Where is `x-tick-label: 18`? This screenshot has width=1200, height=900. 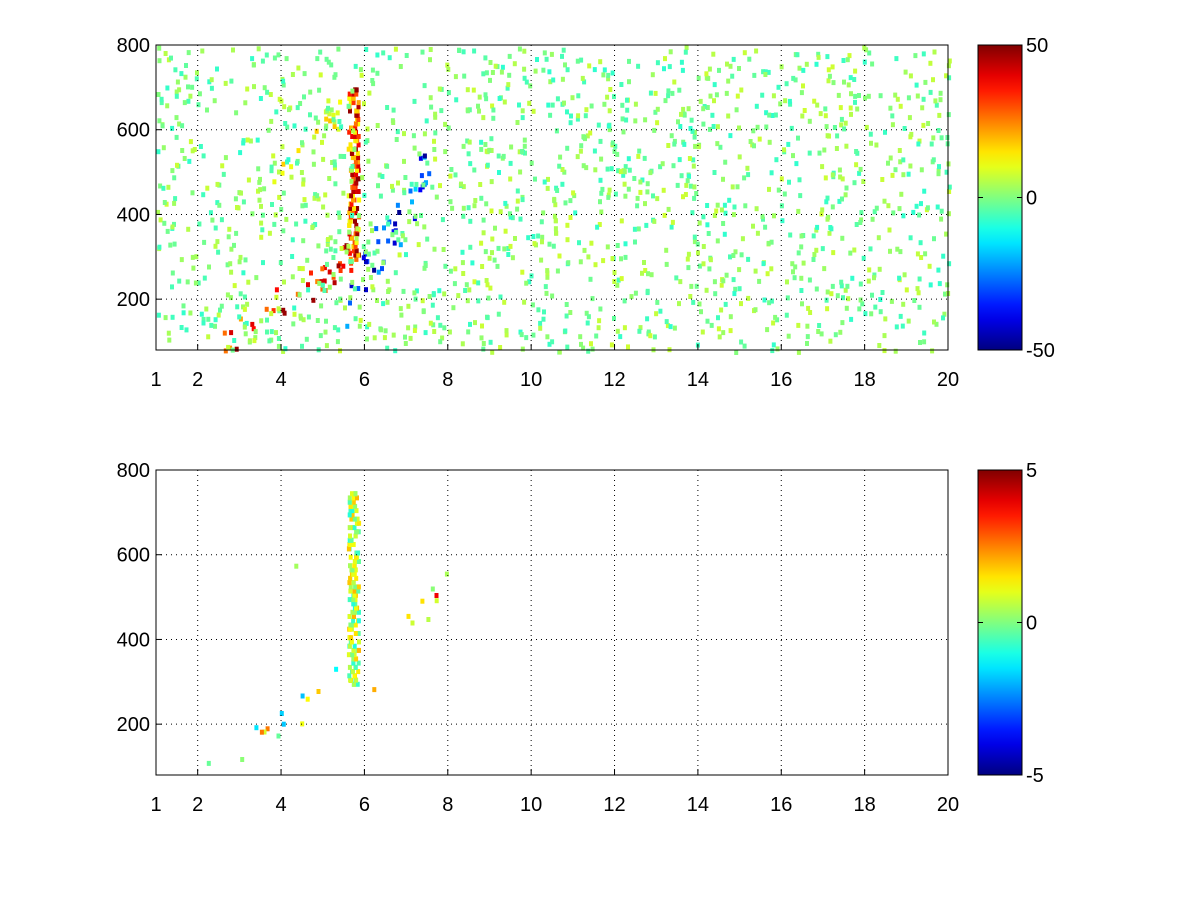
x-tick-label: 18 is located at coordinates (865, 380).